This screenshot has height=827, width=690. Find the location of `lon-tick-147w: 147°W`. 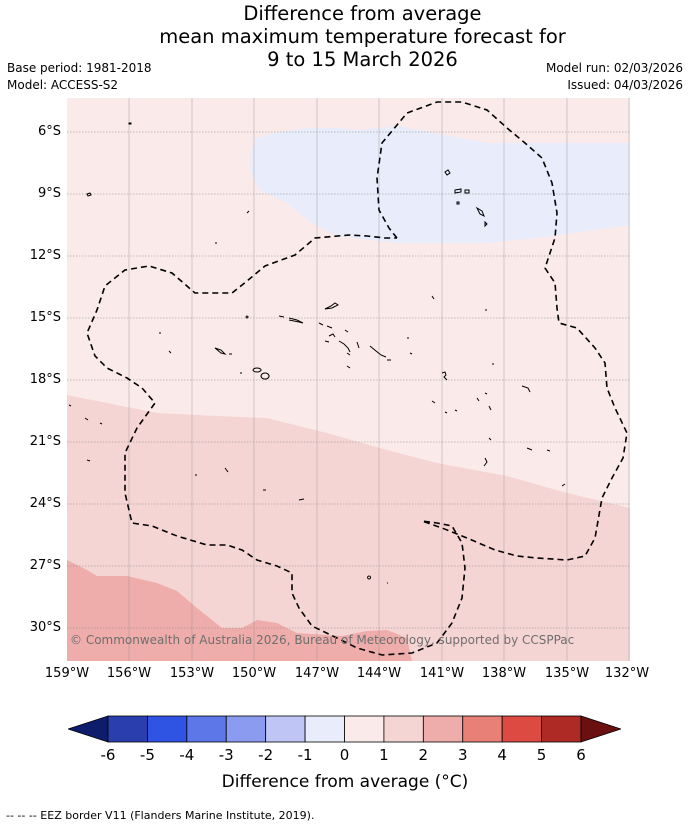

lon-tick-147w: 147°W is located at coordinates (317, 673).